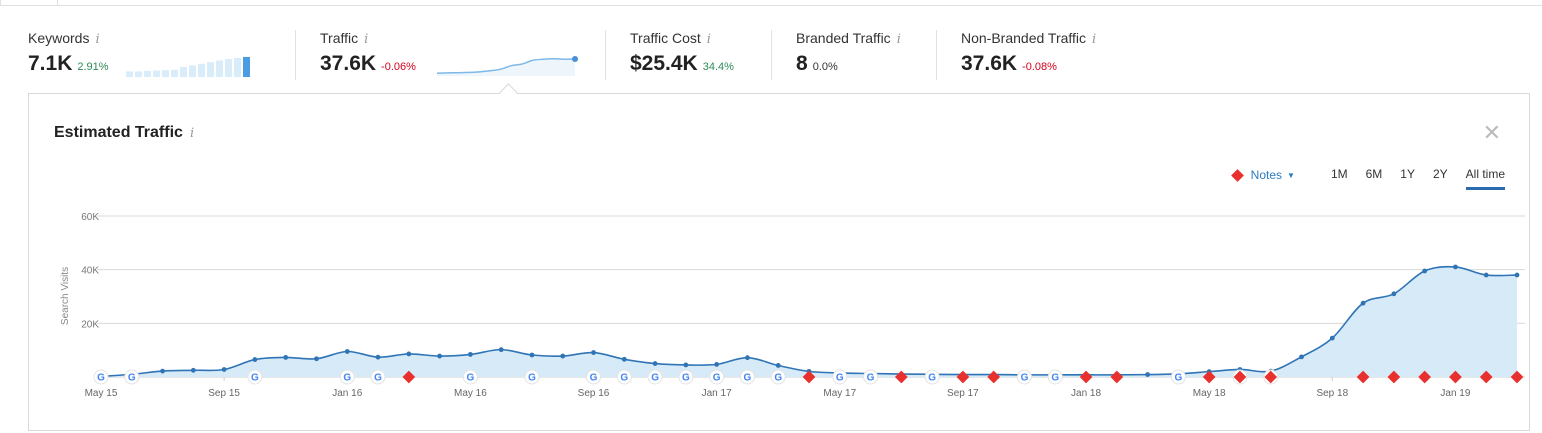  Describe the element at coordinates (1440, 174) in the screenshot. I see `range-2y: 2Y` at that location.